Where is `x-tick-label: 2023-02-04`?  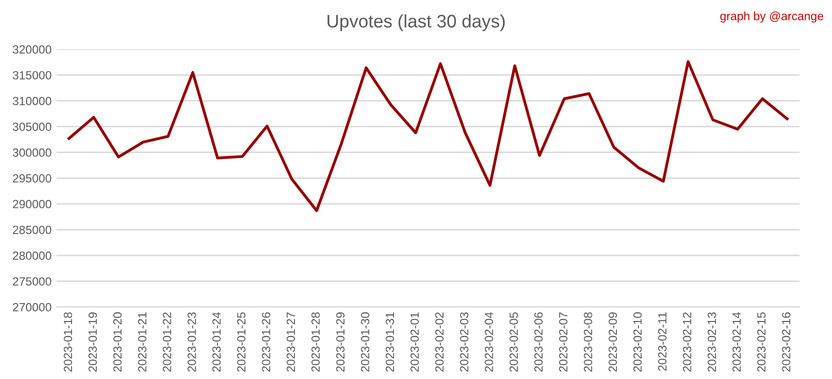 x-tick-label: 2023-02-04 is located at coordinates (489, 342).